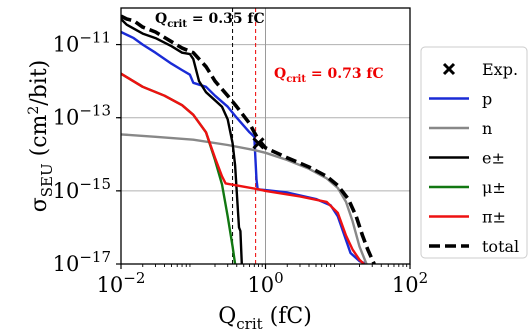  What do you see at coordinates (467, 217) in the screenshot?
I see `legend-item-5: π±` at bounding box center [467, 217].